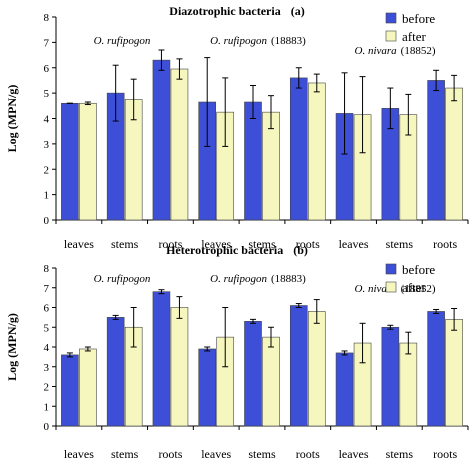 Image resolution: width=474 pixels, height=467 pixels. I want to click on chart-title-text: Heterotrophic bacteria, so click(224, 250).